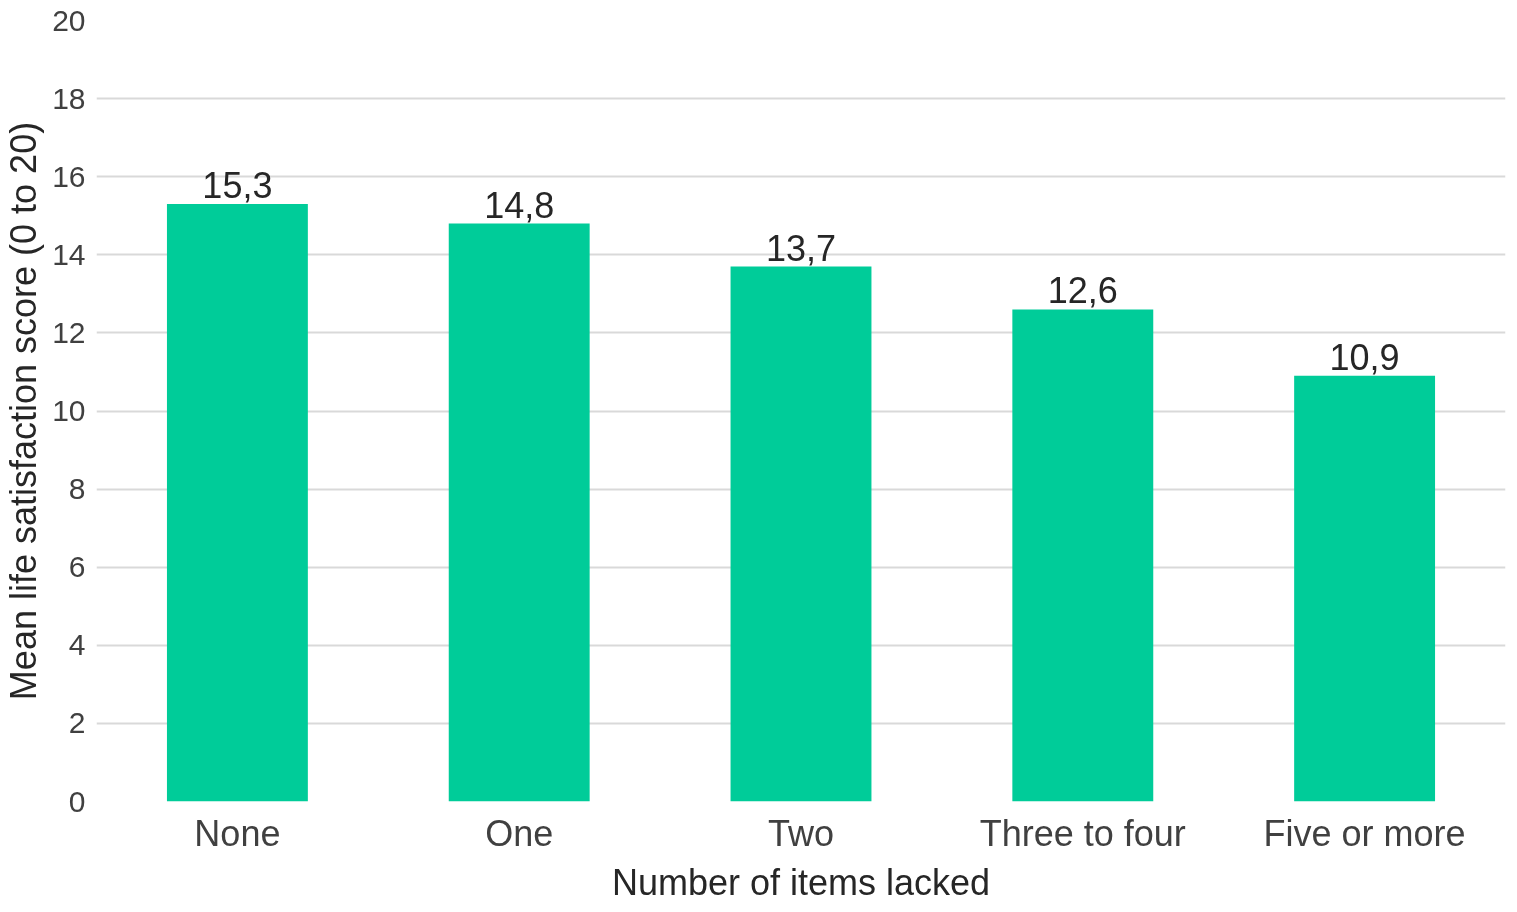 Image resolution: width=1517 pixels, height=912 pixels. Describe the element at coordinates (1082, 833) in the screenshot. I see `x-tick-label: Three to four` at that location.